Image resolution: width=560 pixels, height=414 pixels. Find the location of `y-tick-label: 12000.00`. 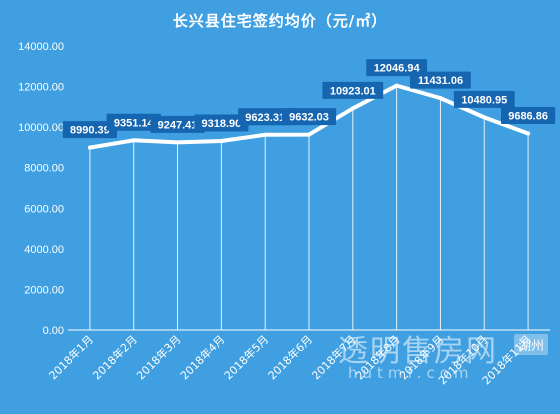

y-tick-label: 12000.00 is located at coordinates (41, 88).